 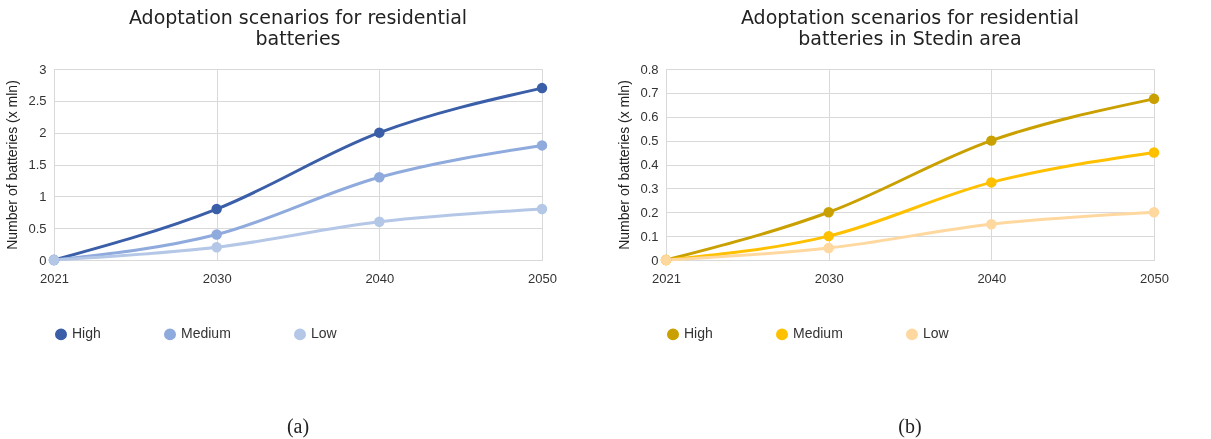 I want to click on y-tick-label: 2, so click(x=43, y=133).